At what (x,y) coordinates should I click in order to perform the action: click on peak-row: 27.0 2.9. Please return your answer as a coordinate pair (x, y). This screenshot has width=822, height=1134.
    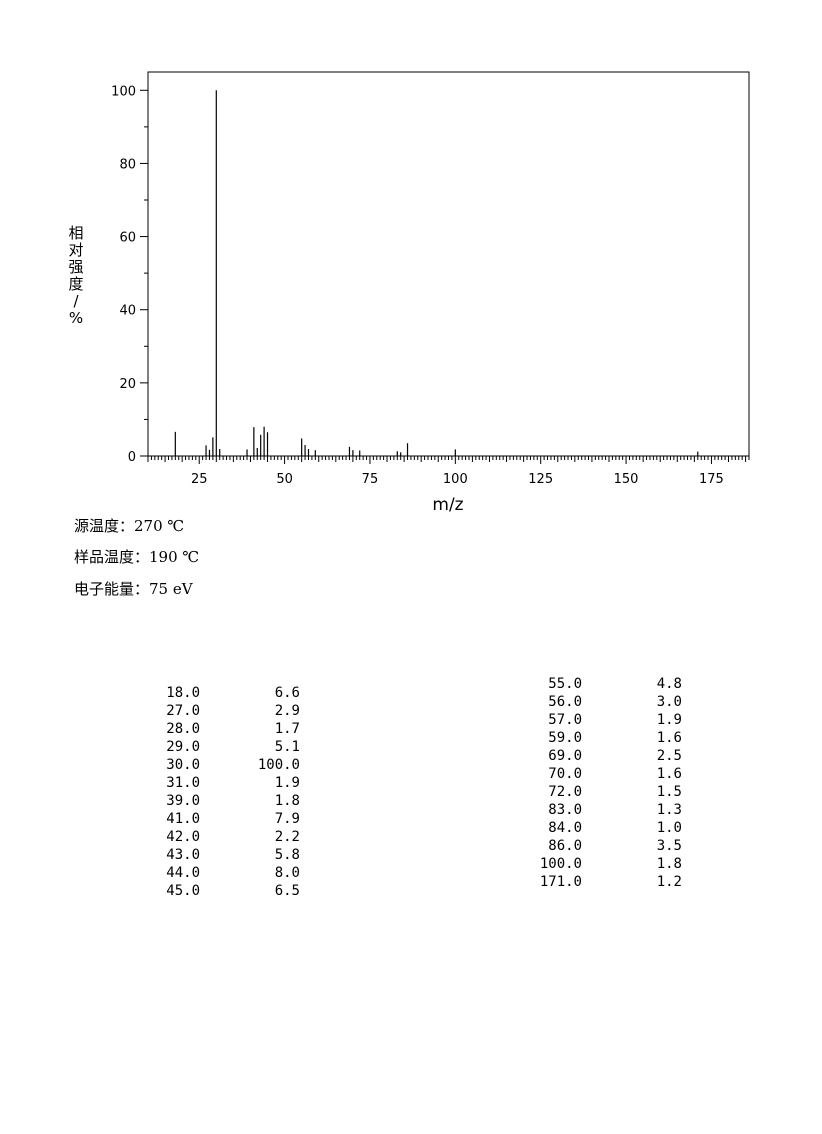
    Looking at the image, I should click on (215, 711).